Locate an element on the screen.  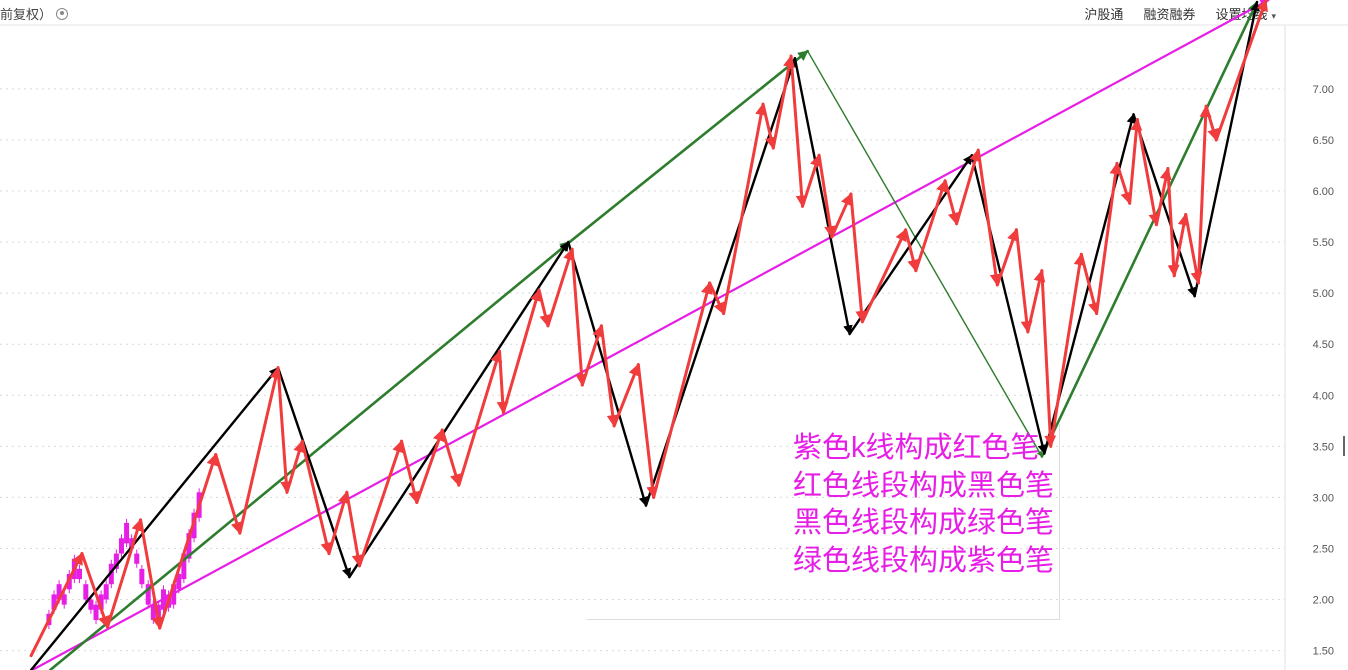
y-tick-label: 6.50 is located at coordinates (1323, 141).